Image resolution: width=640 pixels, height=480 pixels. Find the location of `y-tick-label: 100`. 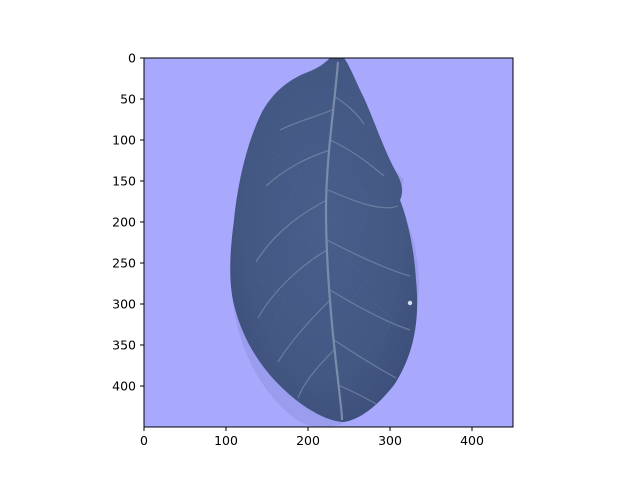

y-tick-label: 100 is located at coordinates (124, 140).